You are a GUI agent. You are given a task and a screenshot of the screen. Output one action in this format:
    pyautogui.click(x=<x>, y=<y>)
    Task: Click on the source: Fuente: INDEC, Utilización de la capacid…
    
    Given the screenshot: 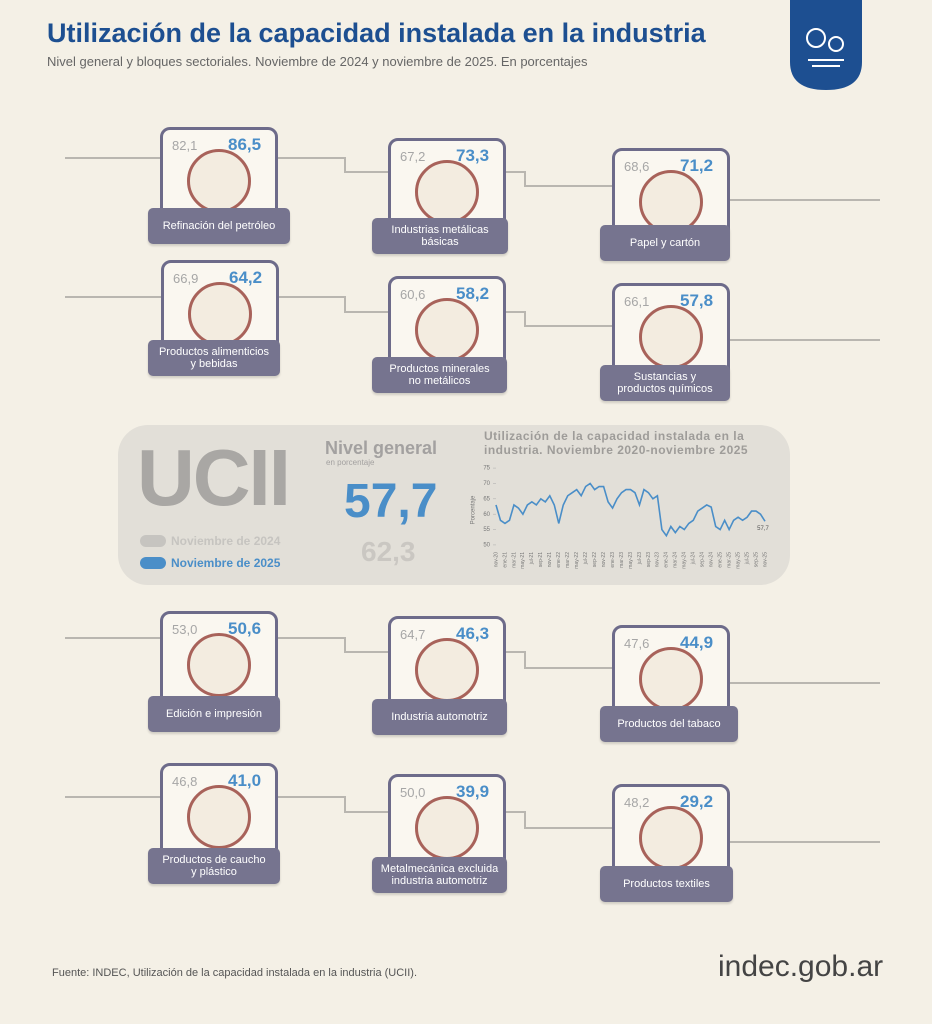 What is the action you would take?
    pyautogui.click(x=235, y=973)
    